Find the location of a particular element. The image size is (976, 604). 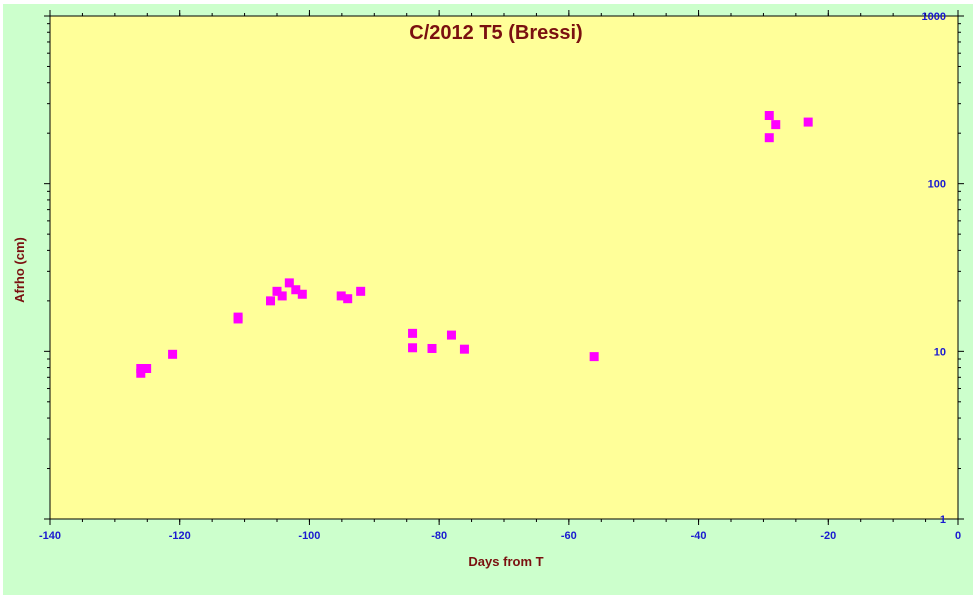

y-tick-label: 10 is located at coordinates (940, 352).